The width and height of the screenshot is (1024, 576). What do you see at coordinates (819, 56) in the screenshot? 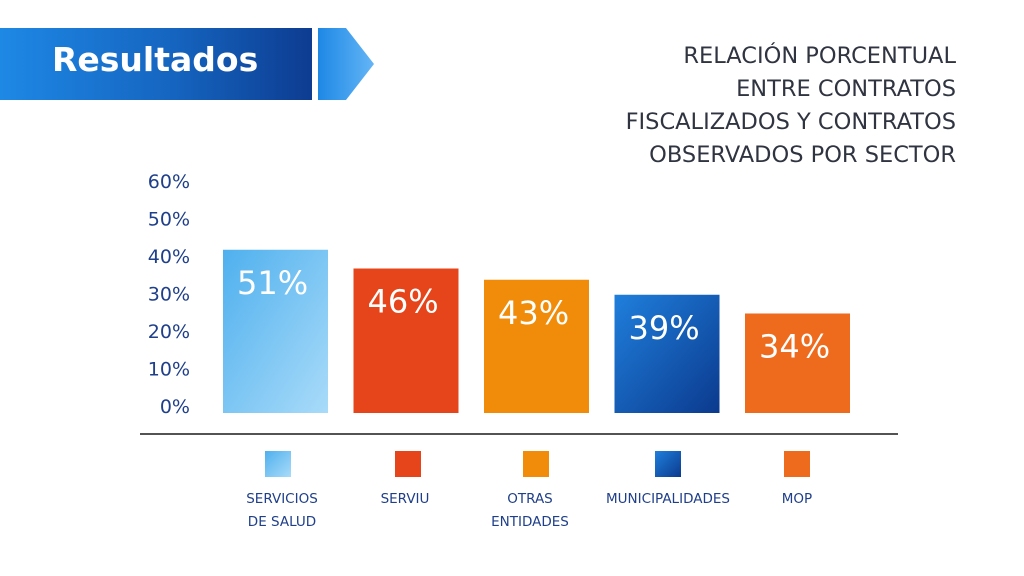
I see `subtitle-line: RELACIÓN PORCENTUAL` at bounding box center [819, 56].